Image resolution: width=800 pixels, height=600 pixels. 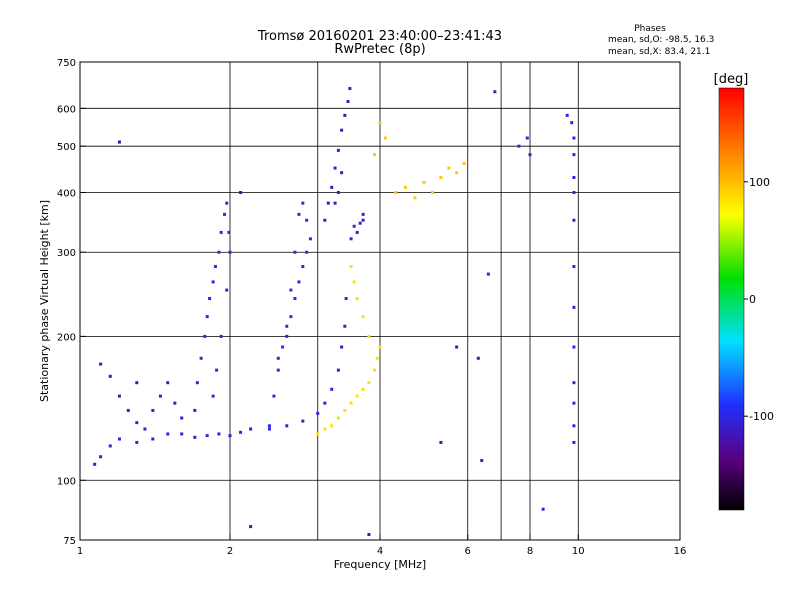 I want to click on x-tick-label: 10, so click(x=578, y=551).